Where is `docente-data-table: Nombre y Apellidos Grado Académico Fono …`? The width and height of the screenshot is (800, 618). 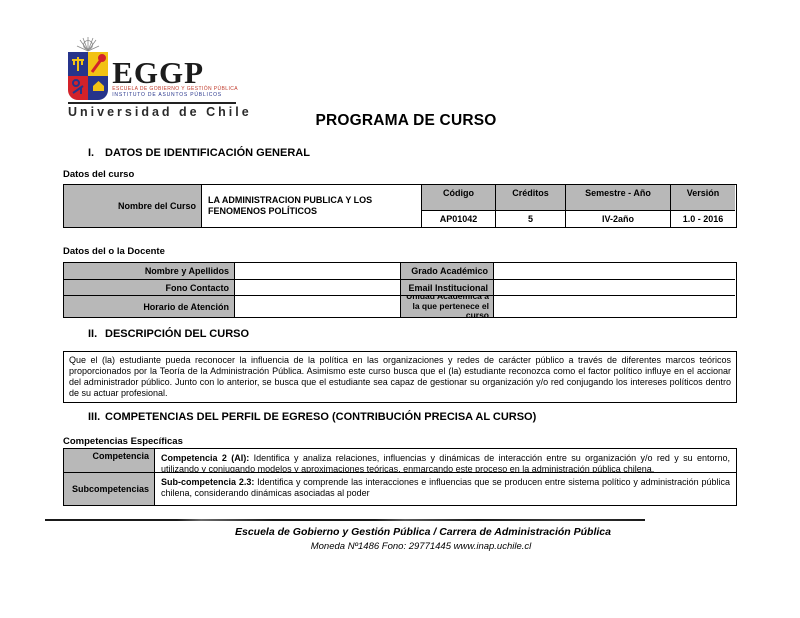
docente-data-table: Nombre y Apellidos Grado Académico Fono … is located at coordinates (400, 290).